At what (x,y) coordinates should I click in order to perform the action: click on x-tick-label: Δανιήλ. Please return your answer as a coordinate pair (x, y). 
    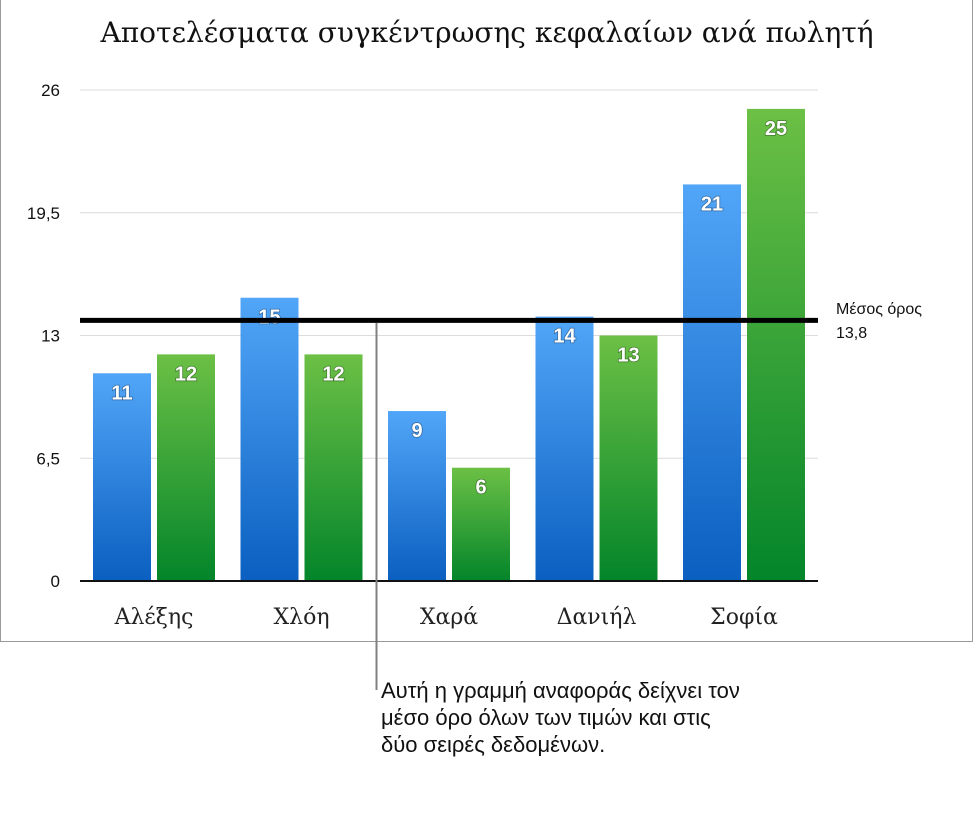
    Looking at the image, I should click on (597, 617).